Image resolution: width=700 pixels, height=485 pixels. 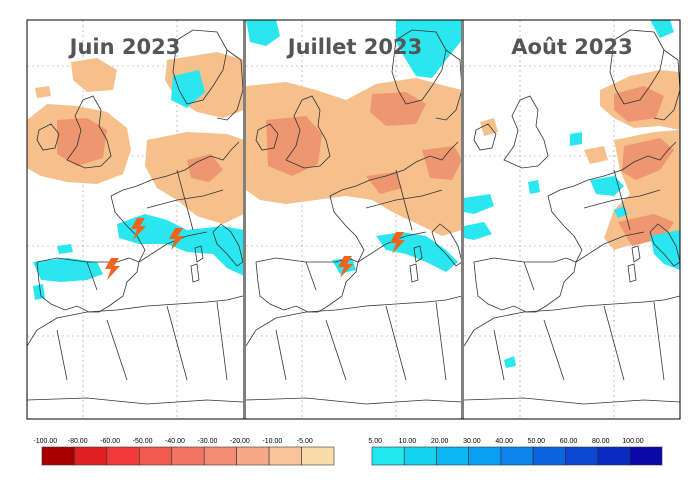 I want to click on legend-label: -50.00, so click(x=143, y=441).